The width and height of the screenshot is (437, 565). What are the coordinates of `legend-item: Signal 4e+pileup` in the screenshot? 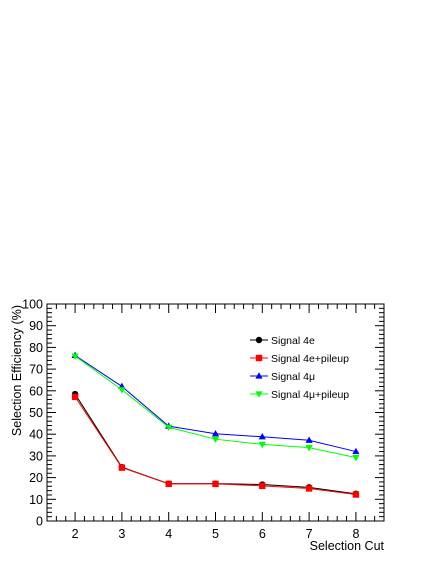 It's located at (299, 359).